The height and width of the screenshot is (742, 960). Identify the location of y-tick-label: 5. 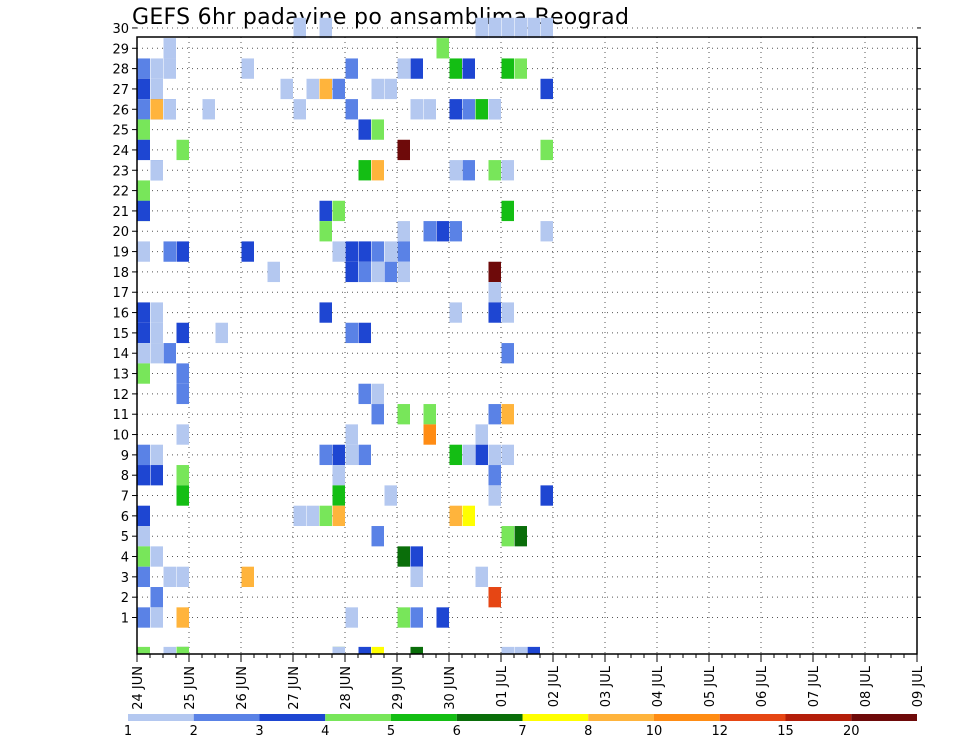
(125, 537).